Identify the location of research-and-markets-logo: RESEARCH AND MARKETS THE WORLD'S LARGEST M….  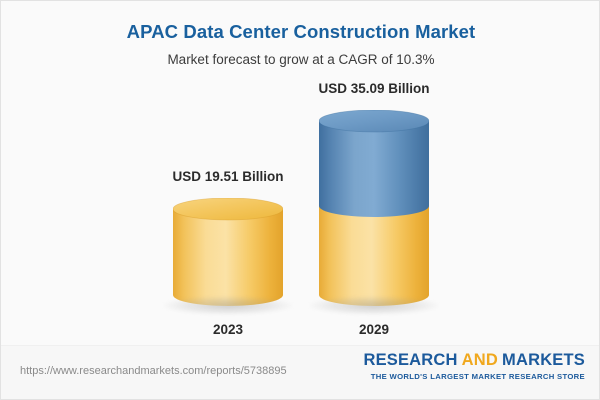
(474, 366).